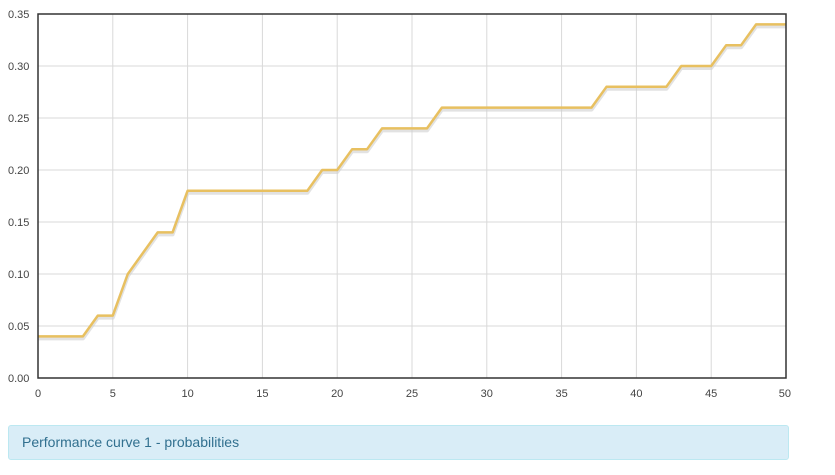 The image size is (835, 475). I want to click on x-tick-label: 45, so click(711, 394).